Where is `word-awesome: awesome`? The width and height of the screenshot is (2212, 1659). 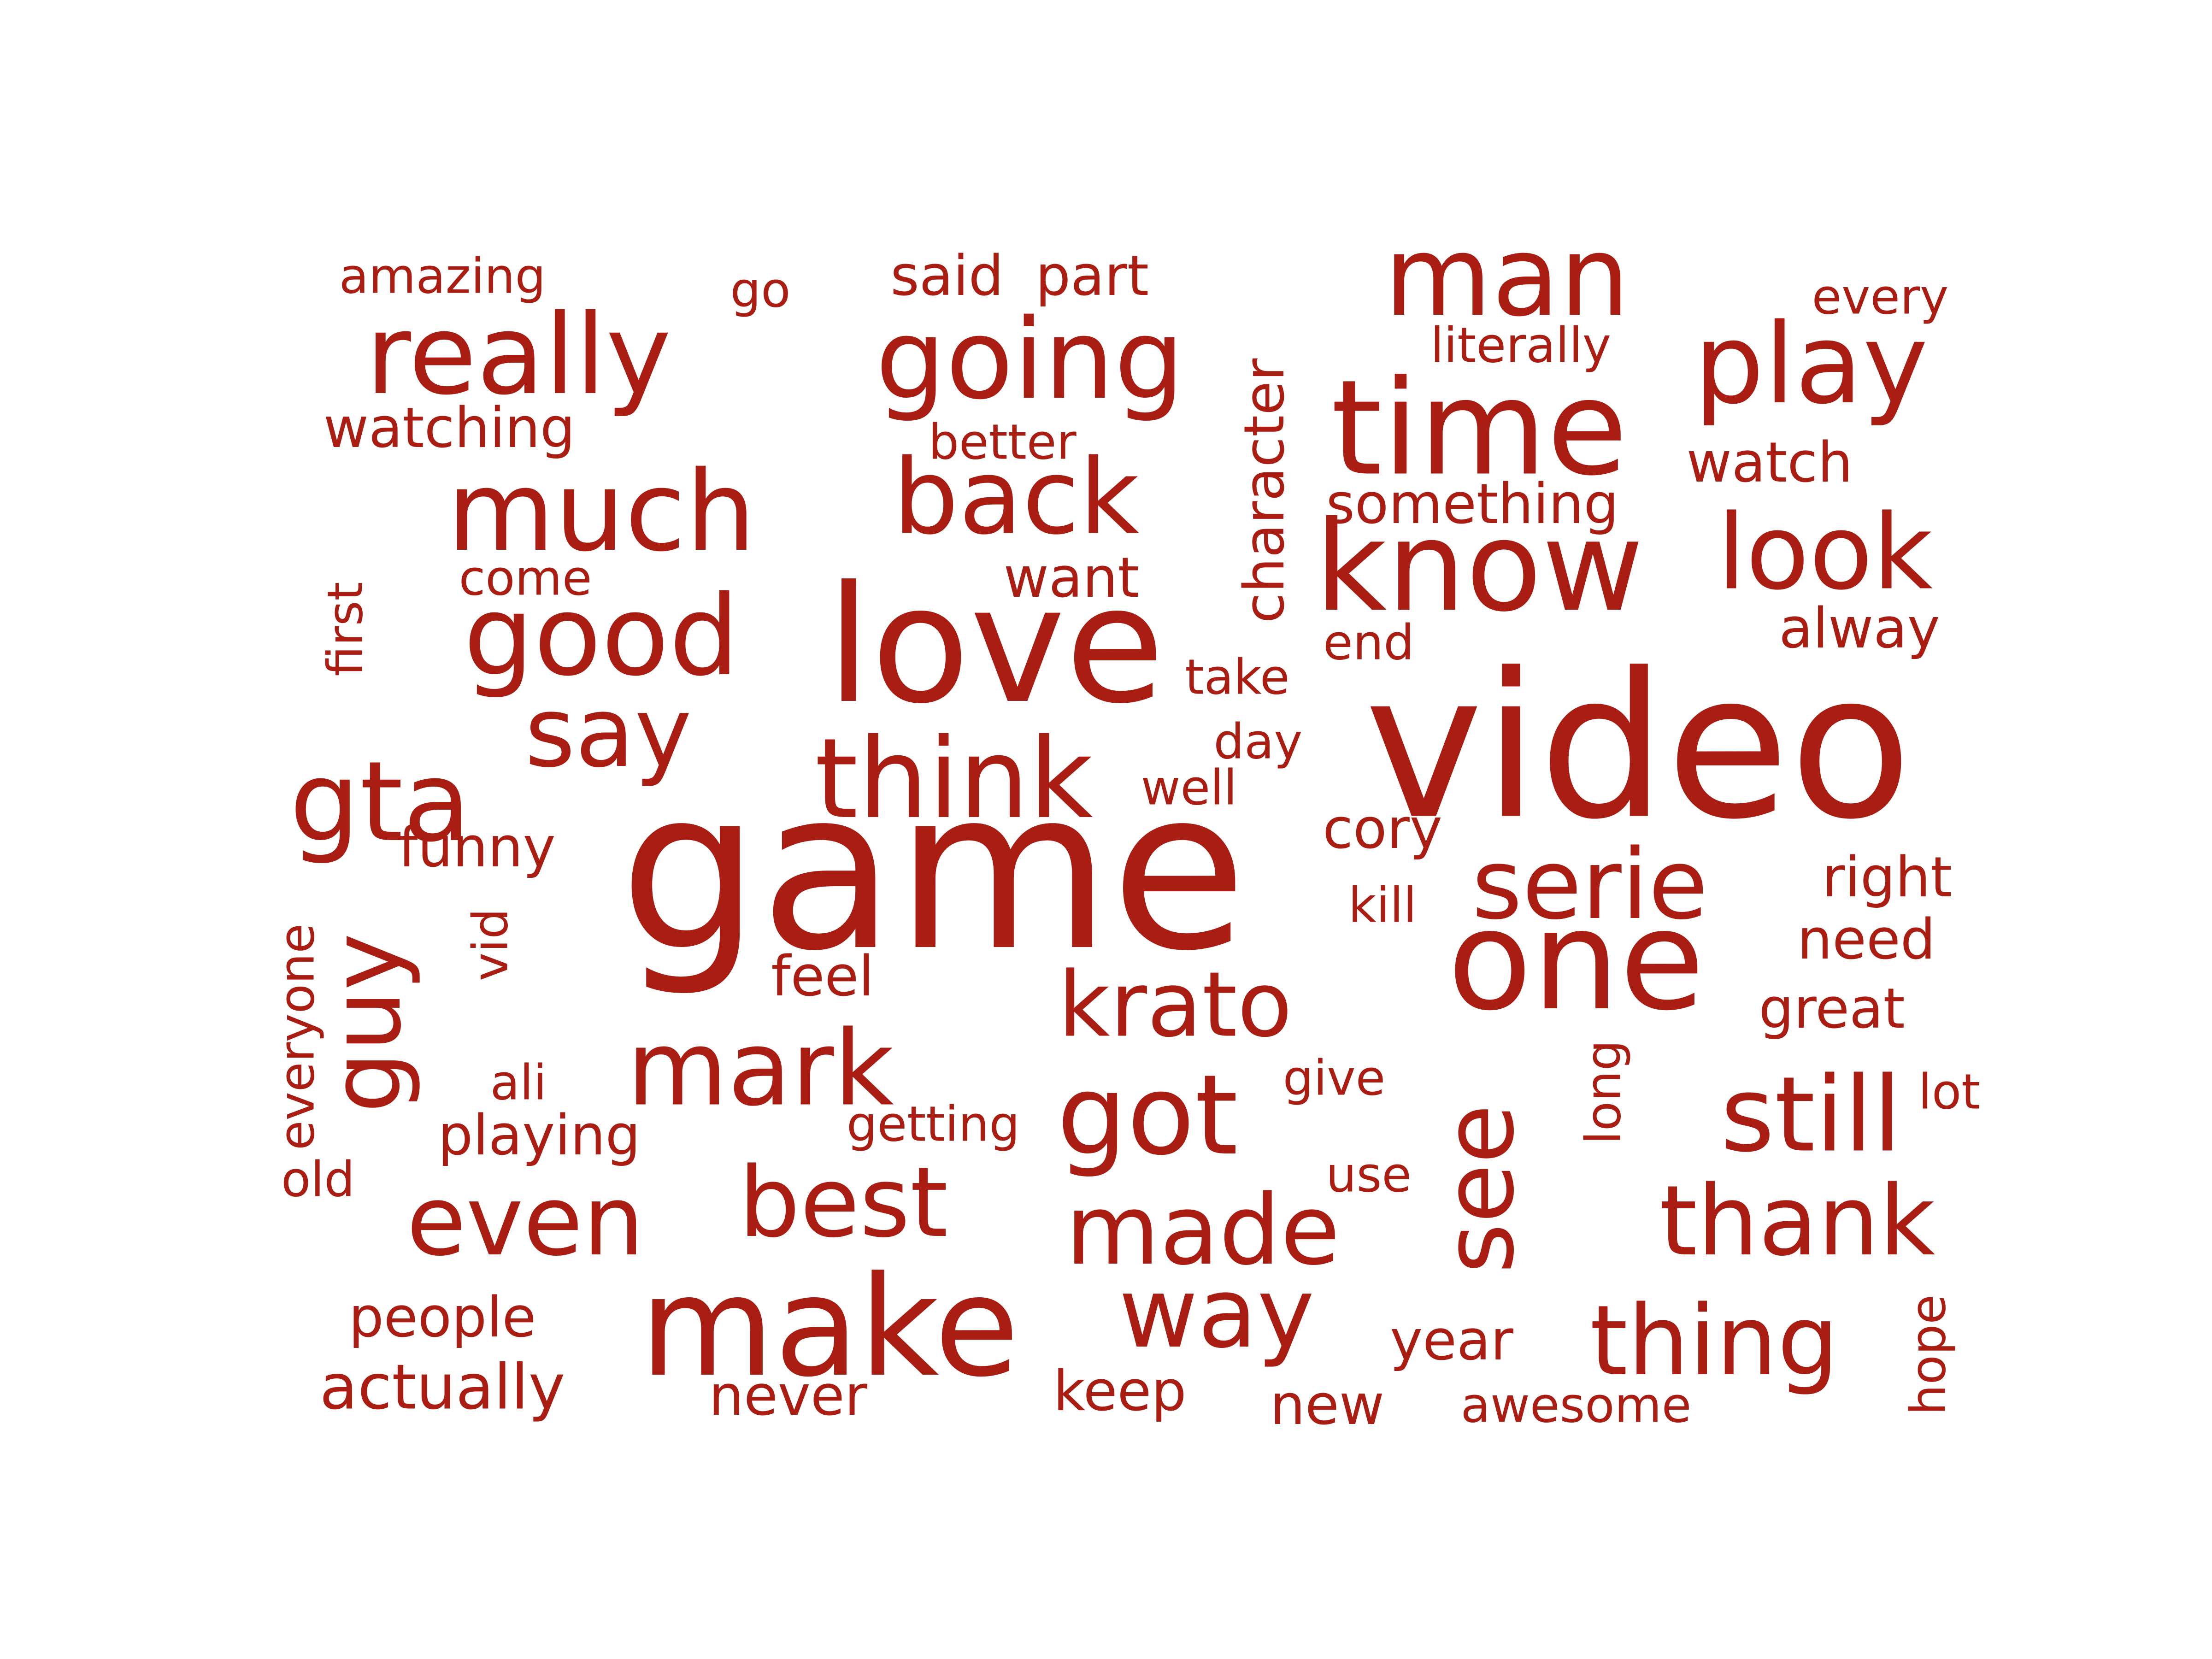 word-awesome: awesome is located at coordinates (1576, 1405).